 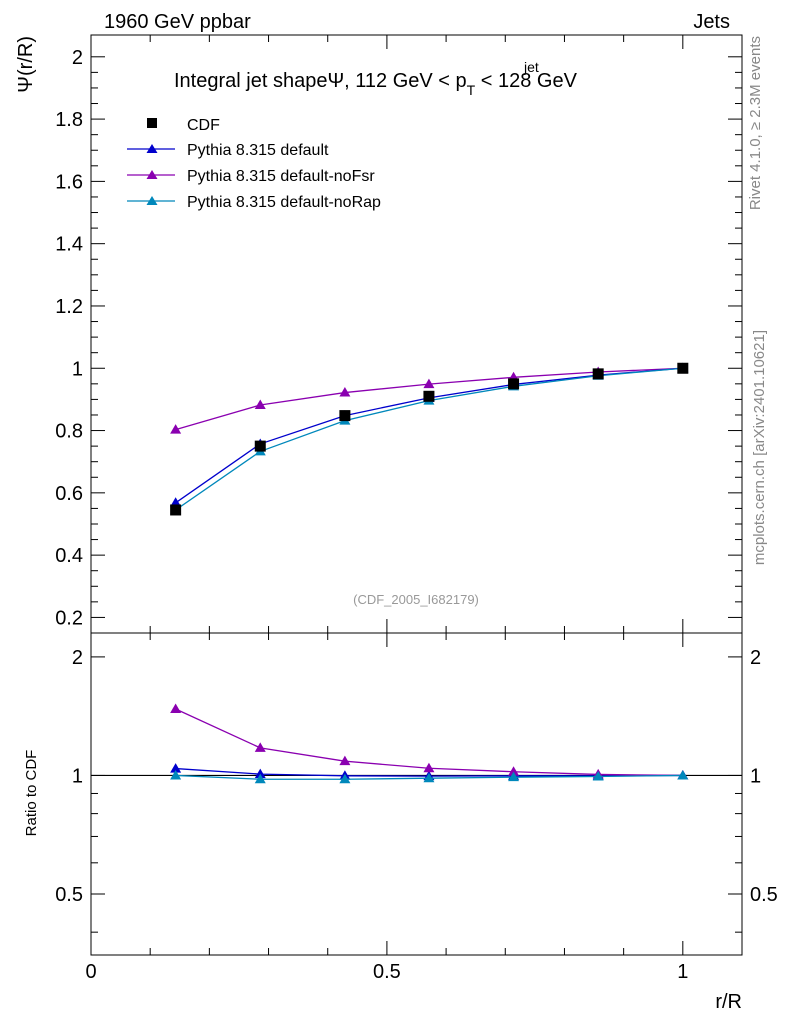 I want to click on upper-y-tick-label: 1.2, so click(x=69, y=307).